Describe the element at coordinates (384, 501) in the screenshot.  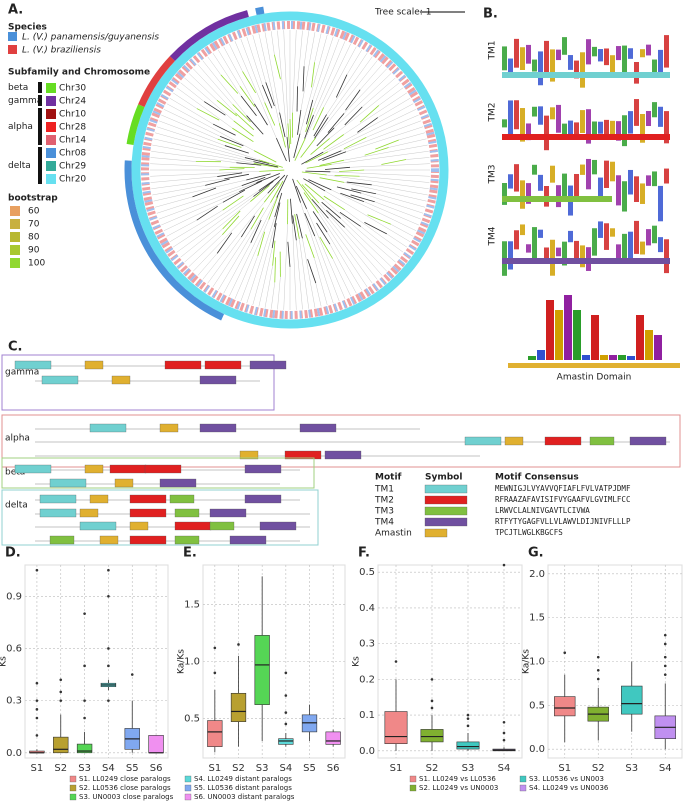
I see `label: TM2` at that location.